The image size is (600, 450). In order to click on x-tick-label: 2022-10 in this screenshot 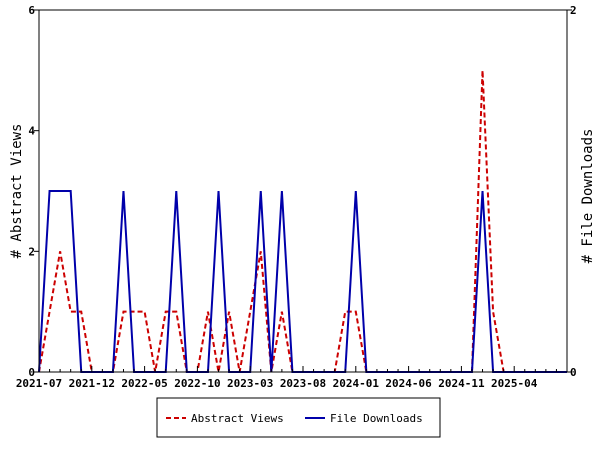, I will do `click(197, 383)`.